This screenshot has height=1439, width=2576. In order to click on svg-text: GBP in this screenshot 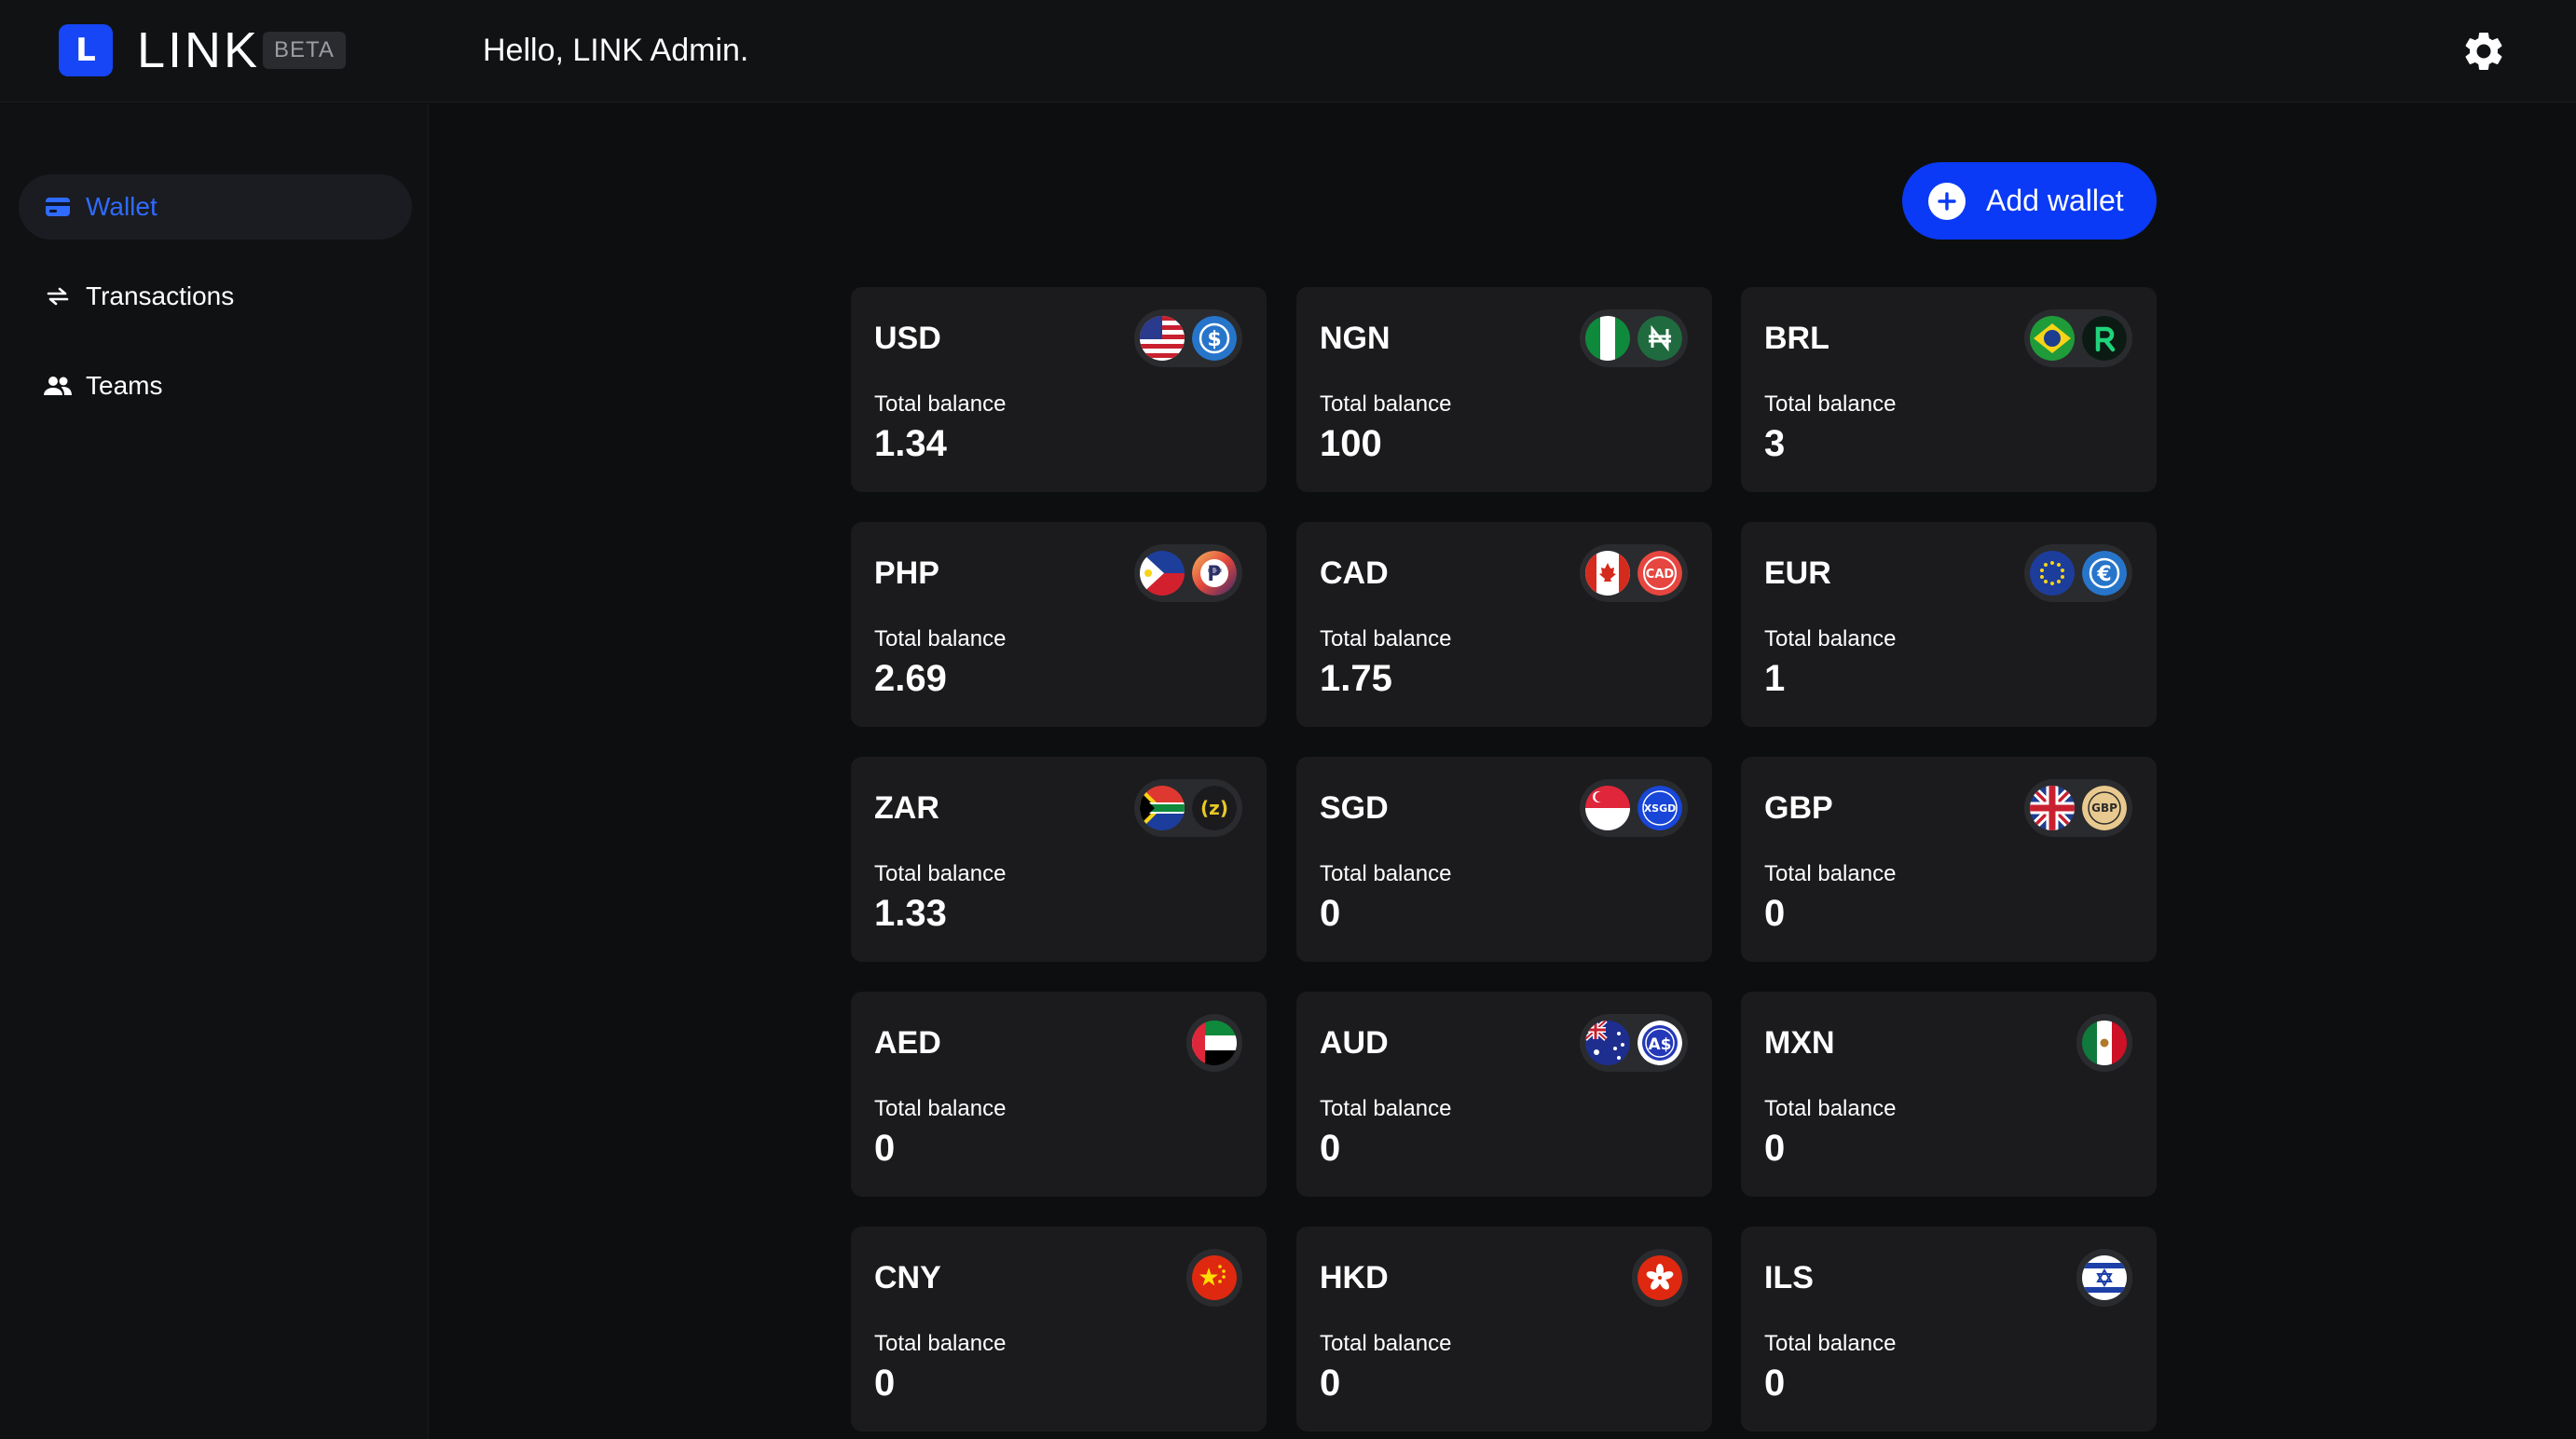, I will do `click(2104, 808)`.